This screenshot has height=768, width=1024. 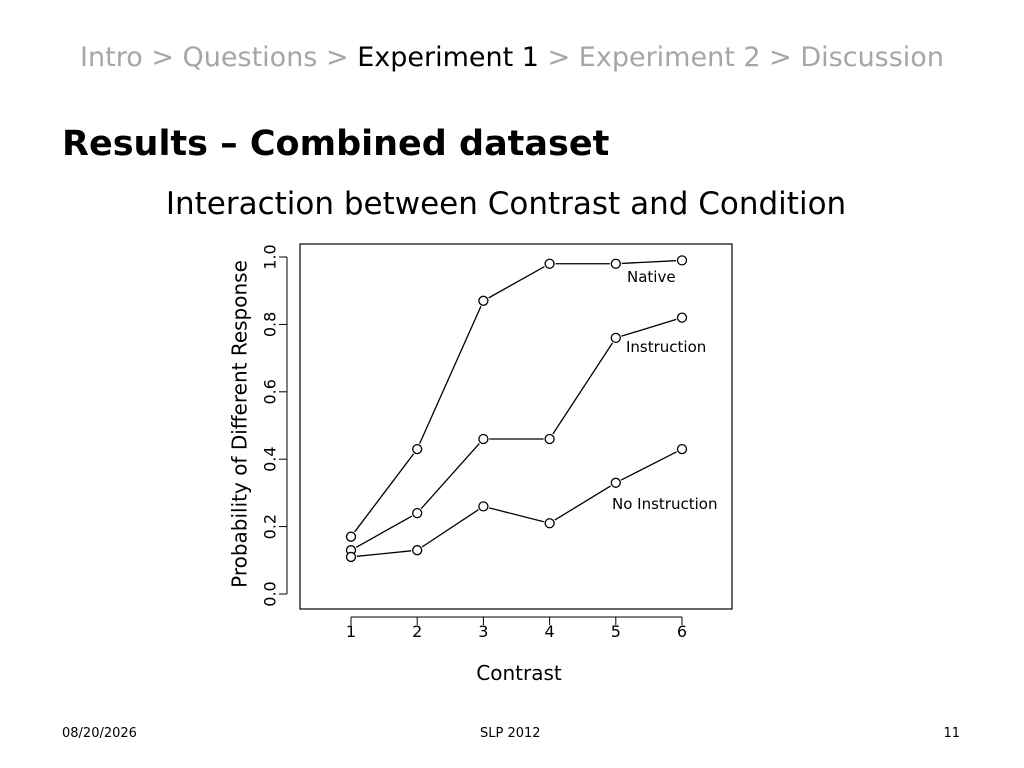 What do you see at coordinates (483, 631) in the screenshot?
I see `x-tick-label: 3` at bounding box center [483, 631].